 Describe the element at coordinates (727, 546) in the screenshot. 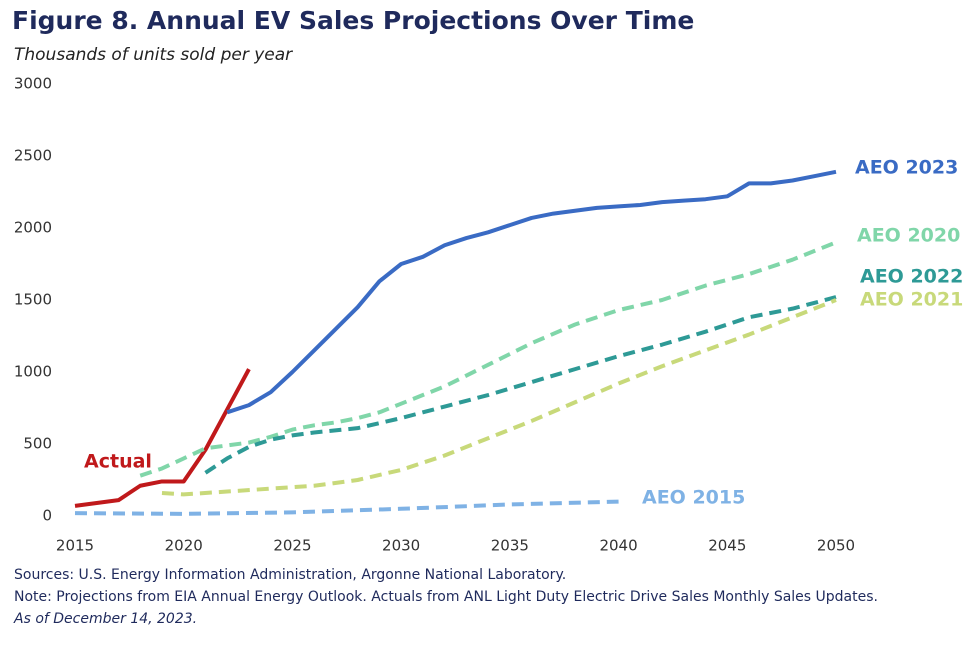

I see `x-tick-label: 2045` at that location.